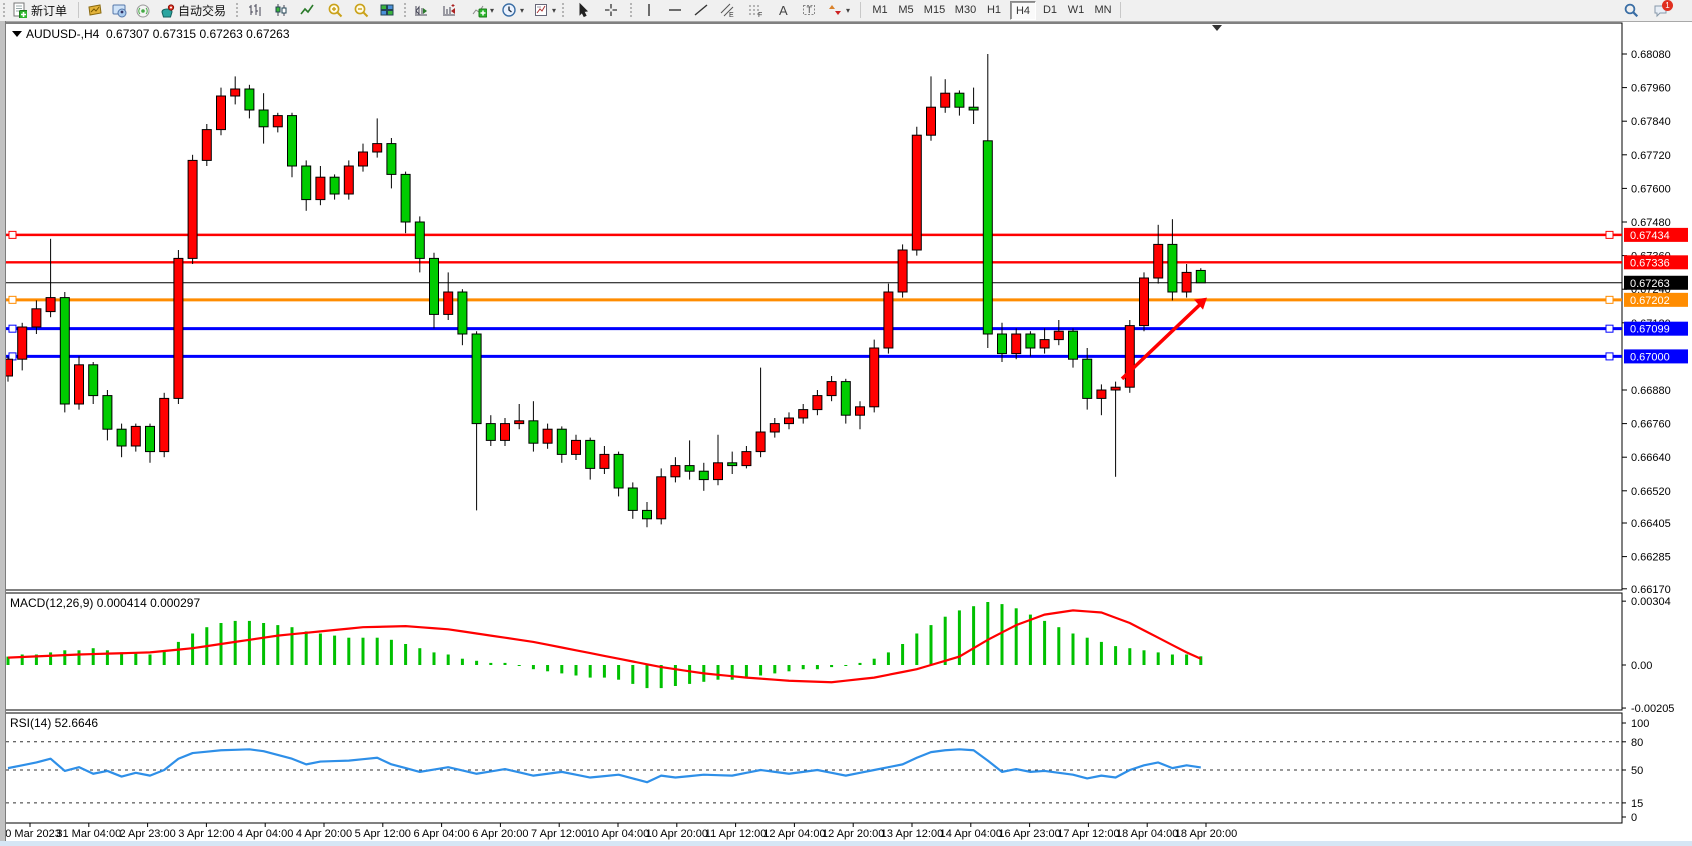  Describe the element at coordinates (307, 10) in the screenshot. I see `line-chart-icon` at that location.